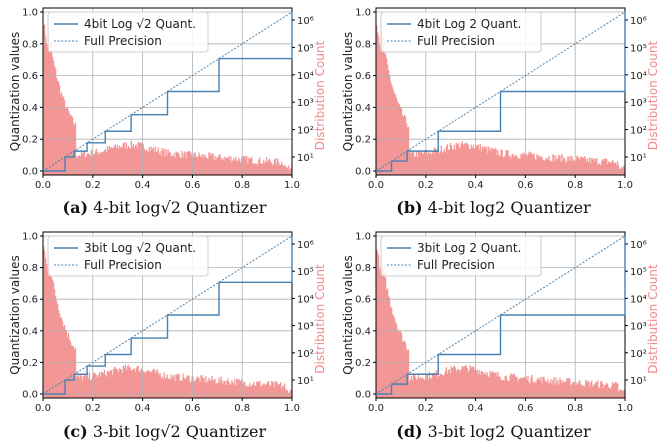 Image resolution: width=658 pixels, height=447 pixels. Describe the element at coordinates (652, 319) in the screenshot. I see `y2-axis-label: Distribution Count` at that location.